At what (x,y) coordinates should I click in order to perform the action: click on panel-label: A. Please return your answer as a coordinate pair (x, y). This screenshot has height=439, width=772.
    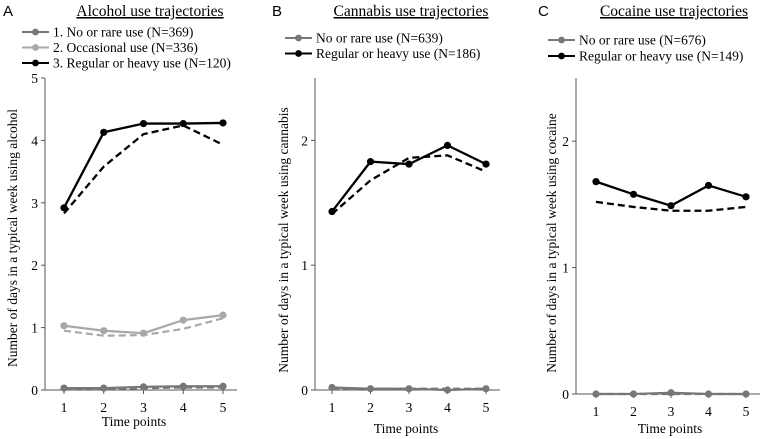
    Looking at the image, I should click on (8, 11).